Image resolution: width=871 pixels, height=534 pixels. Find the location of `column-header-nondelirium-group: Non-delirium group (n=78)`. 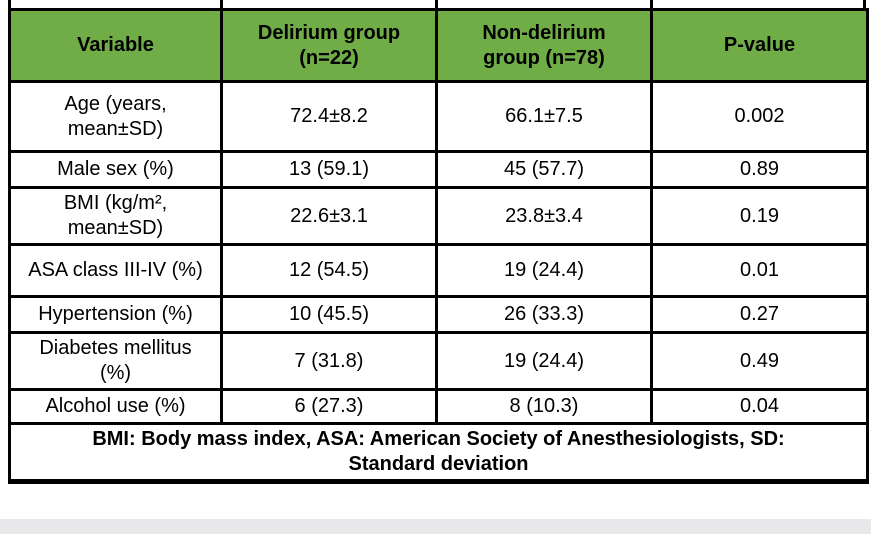

column-header-nondelirium-group: Non-delirium group (n=78) is located at coordinates (544, 45).